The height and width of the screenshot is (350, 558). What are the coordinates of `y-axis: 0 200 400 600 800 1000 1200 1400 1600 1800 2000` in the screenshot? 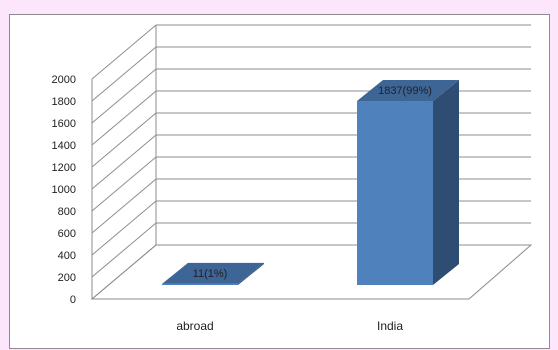 It's located at (64, 190).